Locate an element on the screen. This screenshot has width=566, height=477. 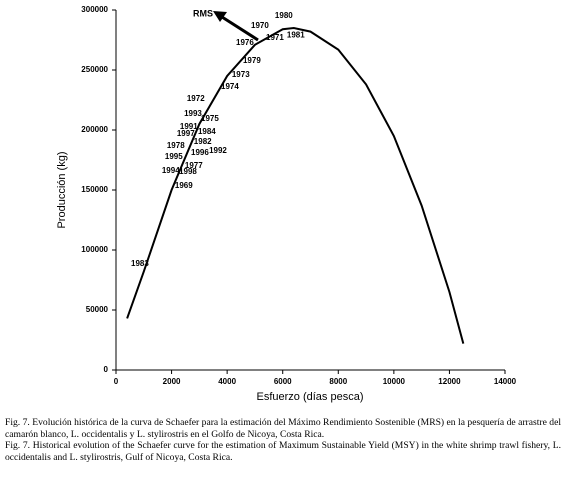
year-label: 1992 is located at coordinates (218, 150).